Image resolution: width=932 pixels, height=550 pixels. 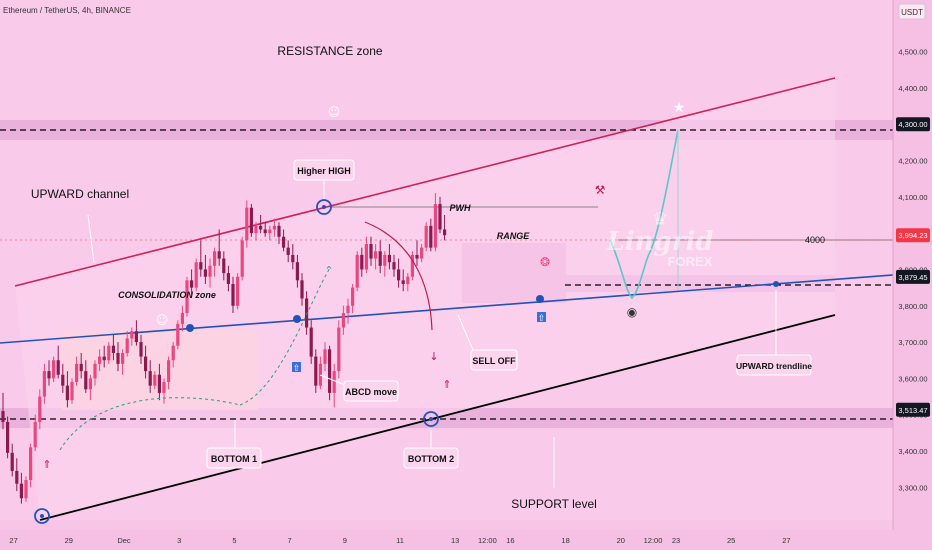 I want to click on abcd-box, so click(x=371, y=391).